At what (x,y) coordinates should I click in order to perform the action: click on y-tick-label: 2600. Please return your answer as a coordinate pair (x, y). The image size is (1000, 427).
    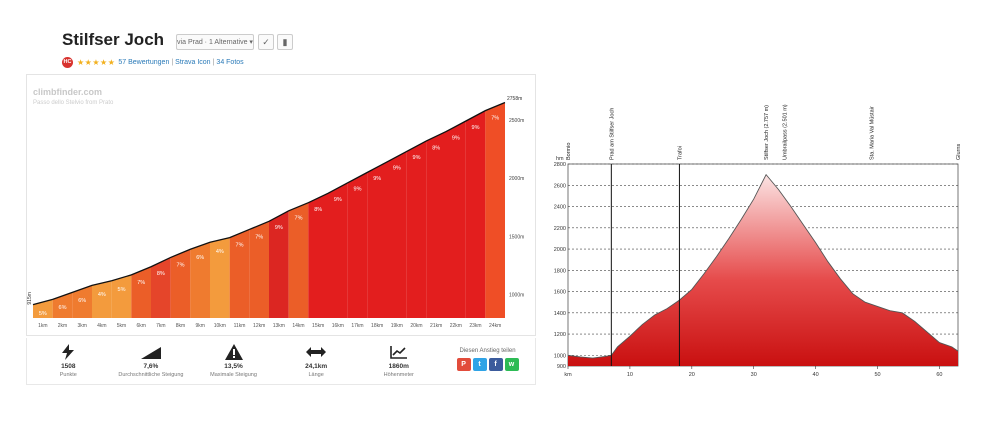
    Looking at the image, I should click on (560, 186).